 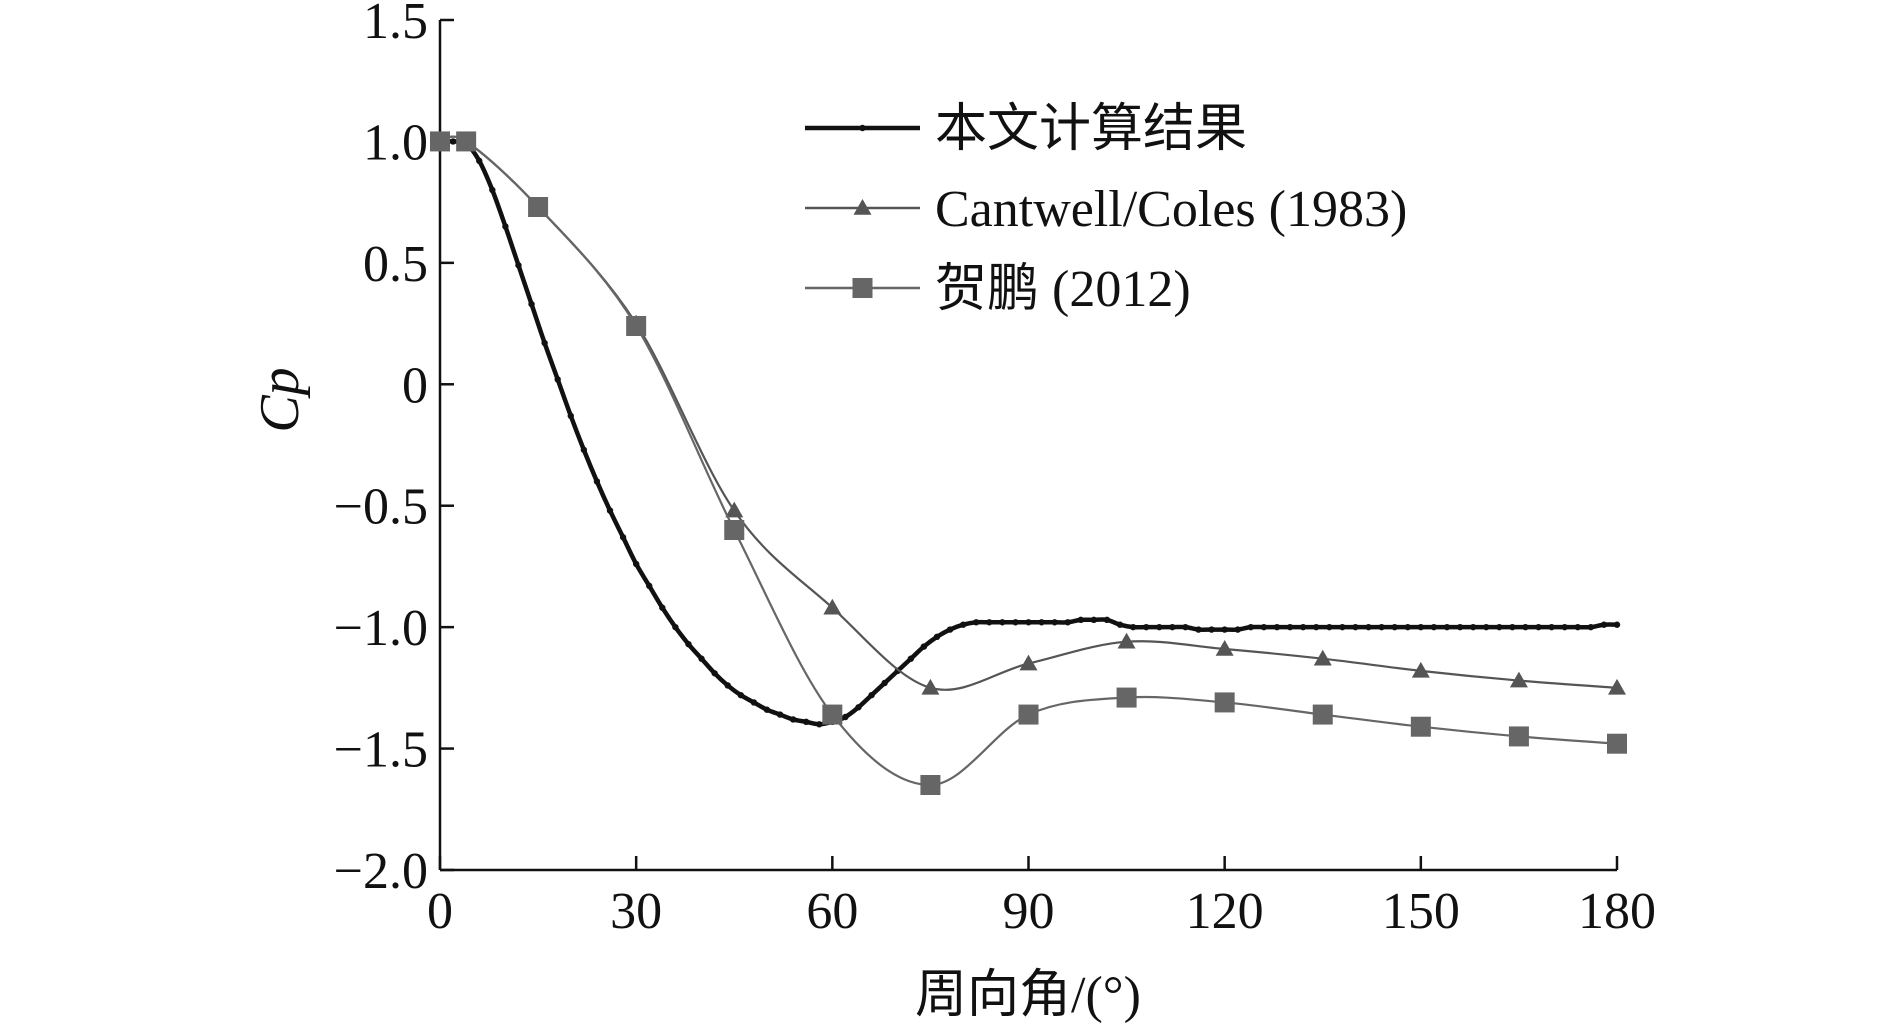 What do you see at coordinates (381, 750) in the screenshot?
I see `y-tick-label: −1.5` at bounding box center [381, 750].